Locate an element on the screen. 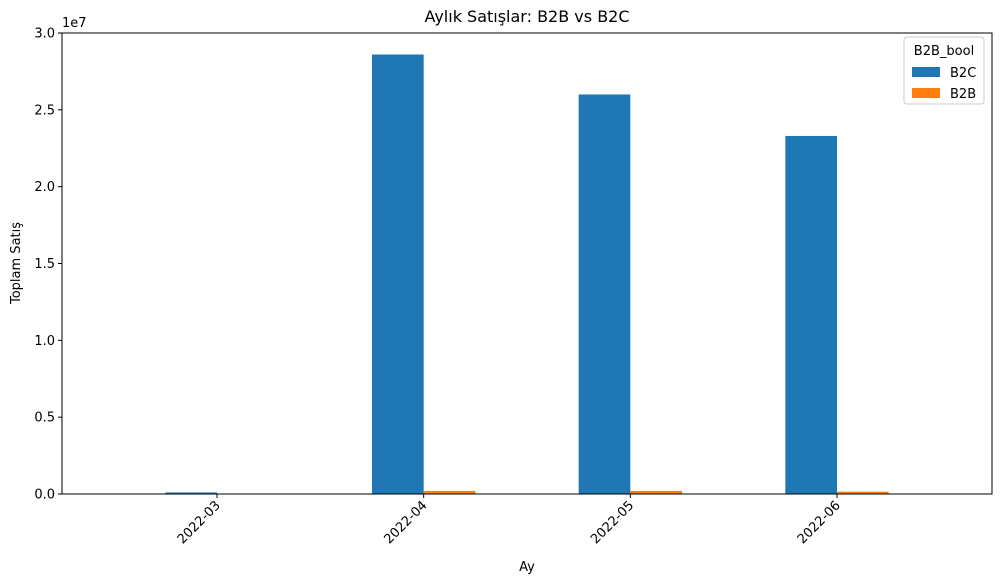  y-axis-offset-label: 1e7 is located at coordinates (74, 23).